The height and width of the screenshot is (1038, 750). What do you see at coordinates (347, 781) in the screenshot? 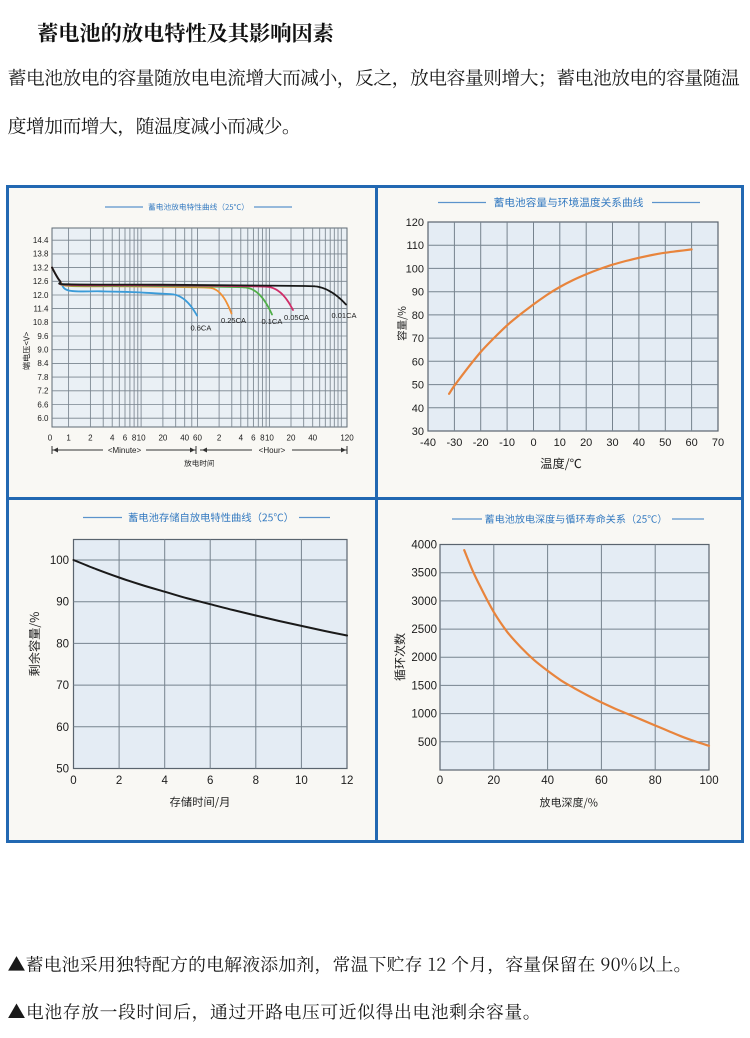
I see `svg-text: 12` at bounding box center [347, 781].